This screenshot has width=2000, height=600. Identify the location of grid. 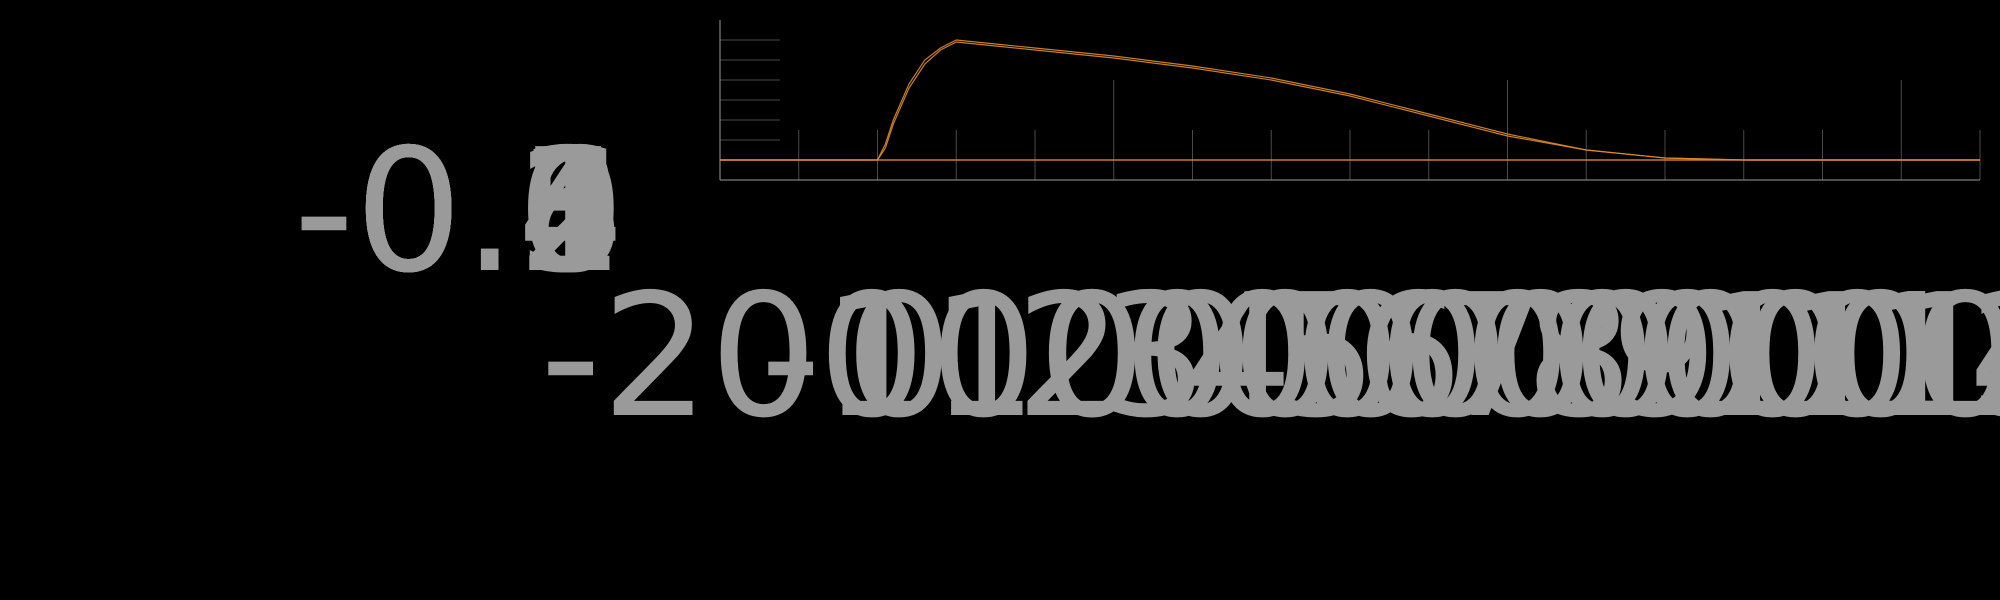
(1350, 110).